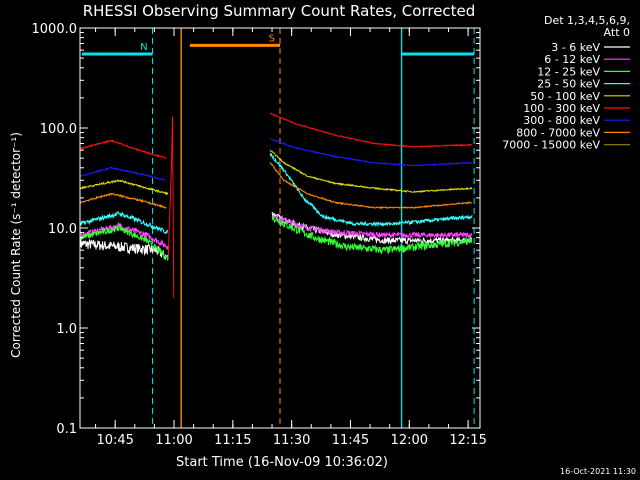 The image size is (640, 480). What do you see at coordinates (124, 223) in the screenshot?
I see `series-3-pre` at bounding box center [124, 223].